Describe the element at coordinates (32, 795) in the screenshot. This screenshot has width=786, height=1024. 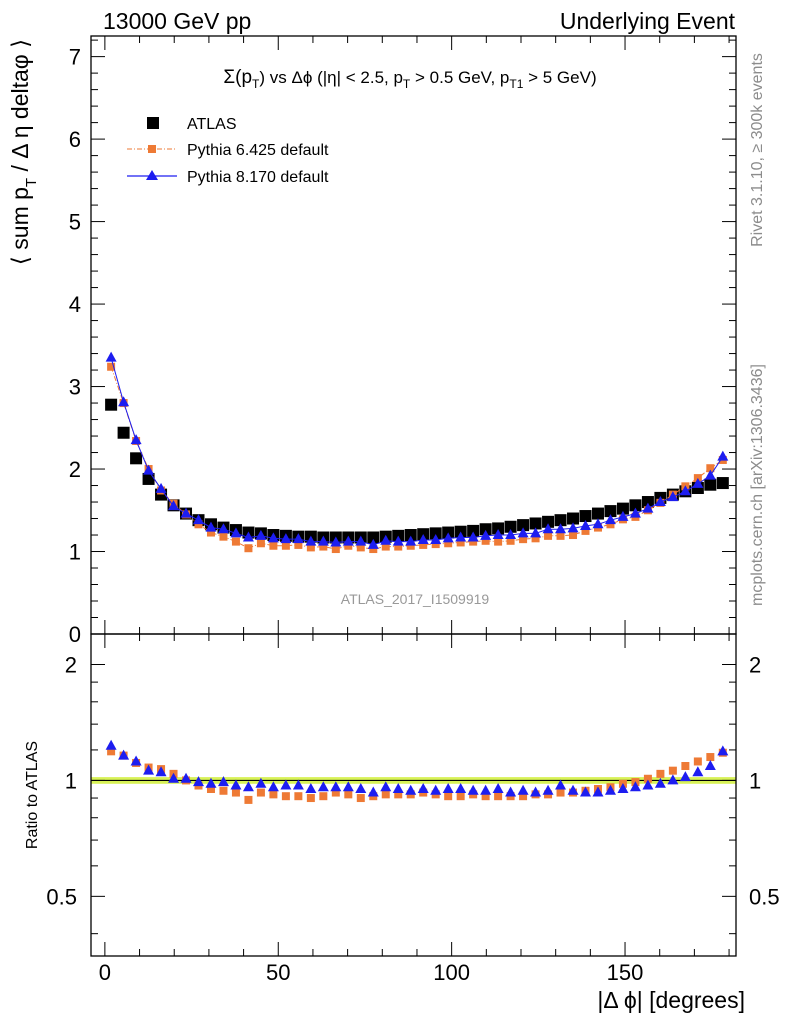
I see `ratio-y-axis-label: Ratio to ATLAS` at that location.